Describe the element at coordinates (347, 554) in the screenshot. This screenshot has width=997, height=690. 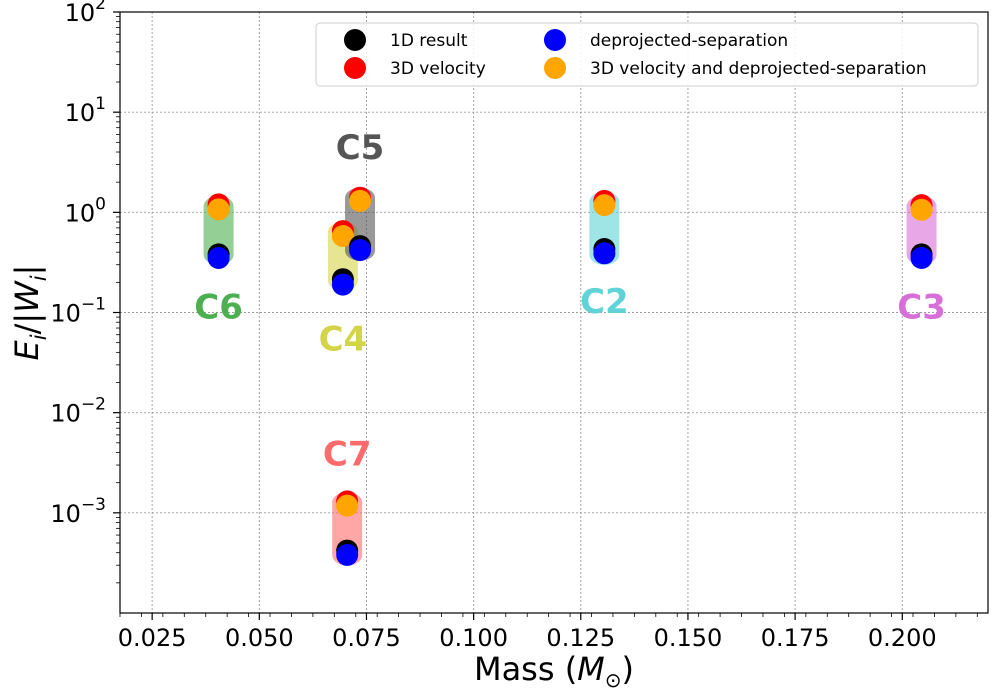
I see `point-c7-deprojected-separation` at that location.